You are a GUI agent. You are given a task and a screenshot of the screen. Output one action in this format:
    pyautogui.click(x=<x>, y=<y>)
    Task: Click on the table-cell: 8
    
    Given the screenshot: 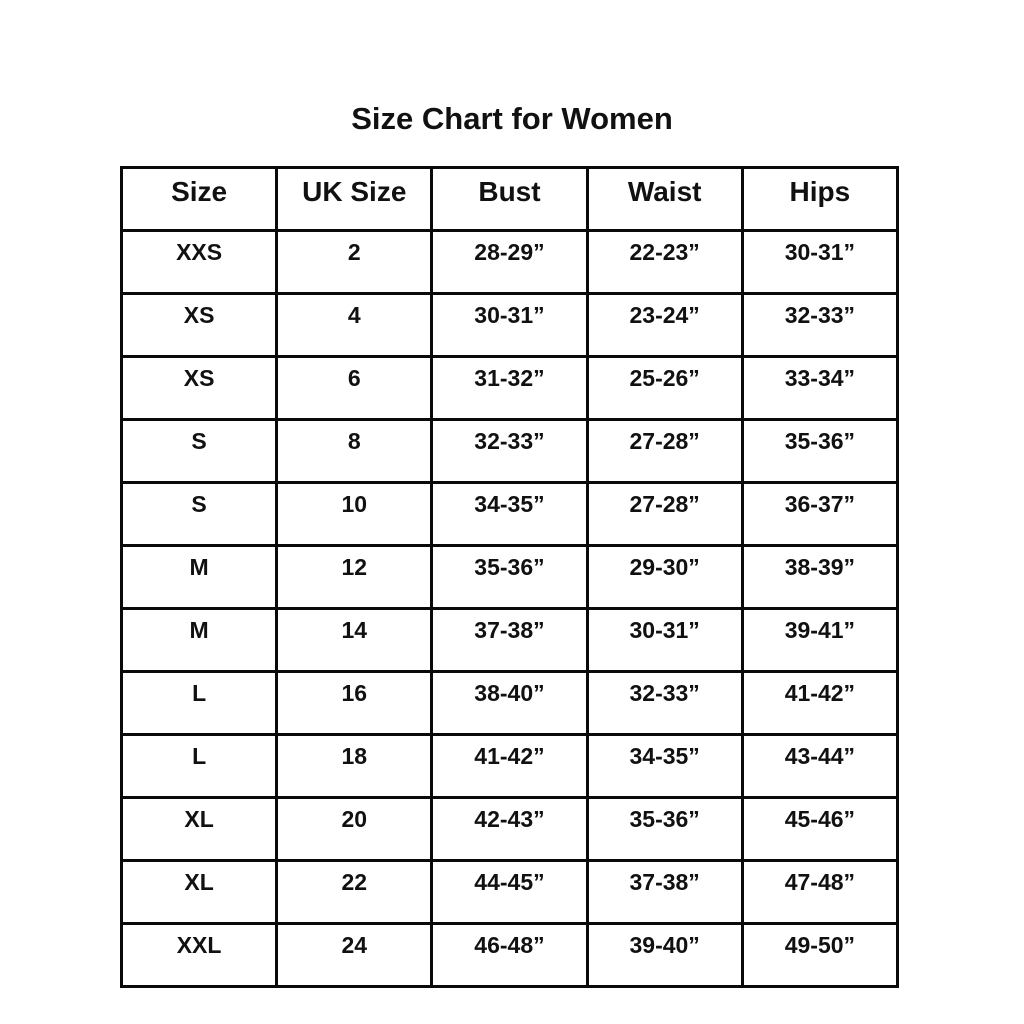 What is the action you would take?
    pyautogui.click(x=354, y=451)
    